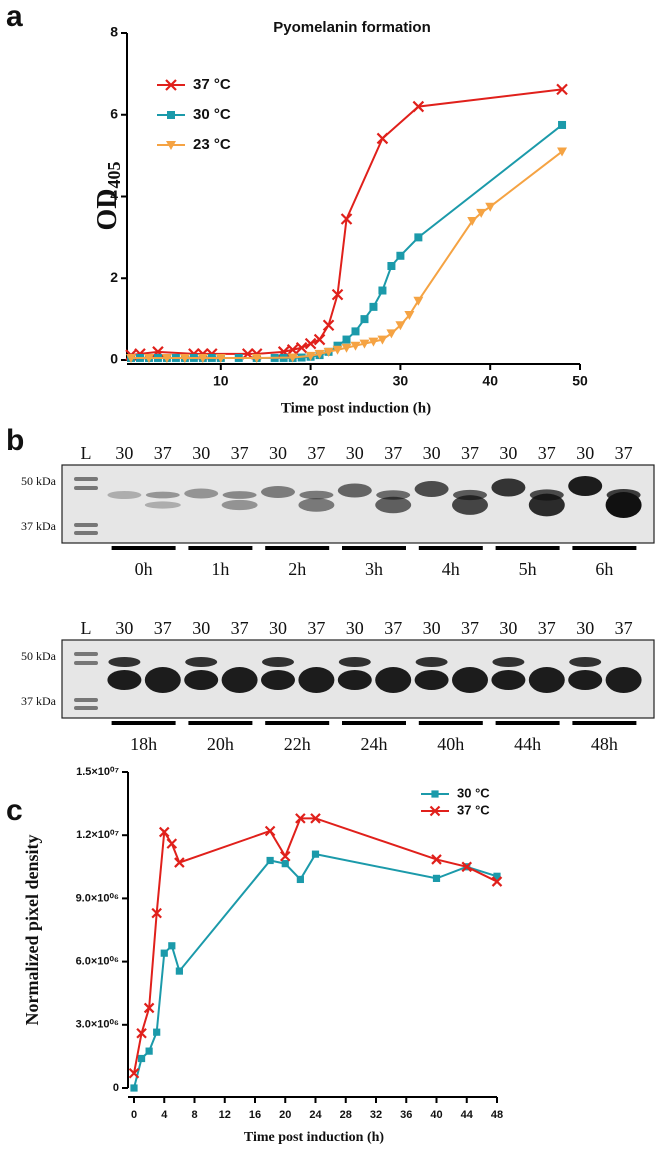 The image size is (656, 1150). I want to click on time-label: 40h, so click(450, 744).